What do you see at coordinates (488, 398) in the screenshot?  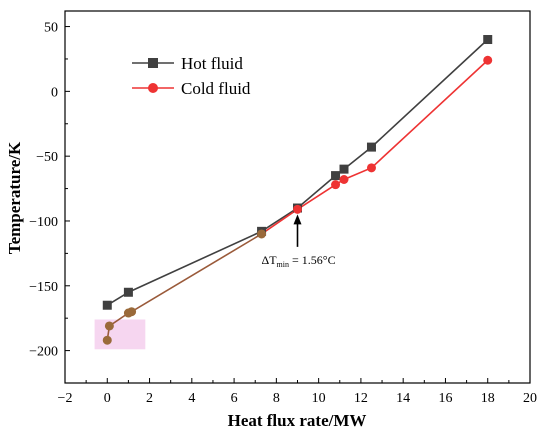 I see `x-tick-label: 18` at bounding box center [488, 398].